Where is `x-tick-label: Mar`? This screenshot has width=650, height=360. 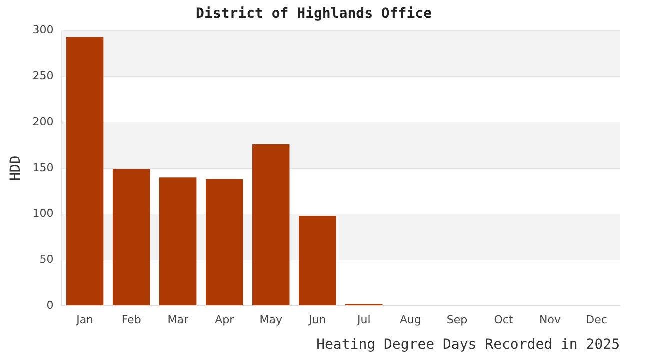 x-tick-label: Mar is located at coordinates (178, 319).